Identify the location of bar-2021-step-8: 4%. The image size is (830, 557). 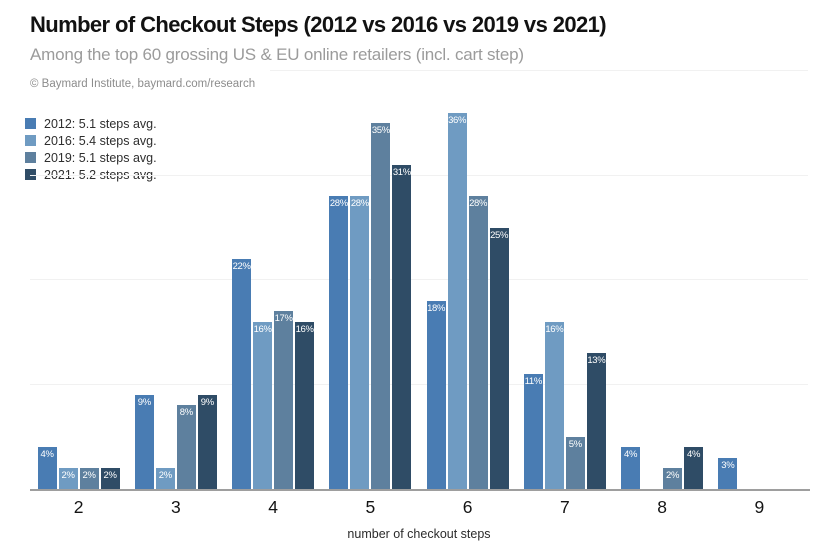
(694, 468).